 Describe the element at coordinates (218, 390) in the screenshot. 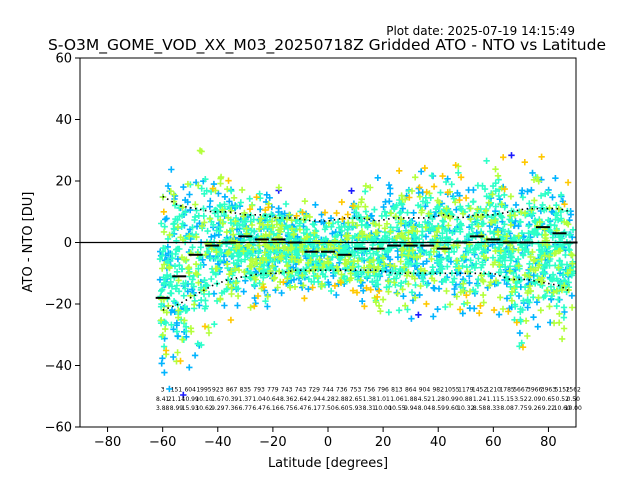

I see `bin-count-label: 923` at that location.